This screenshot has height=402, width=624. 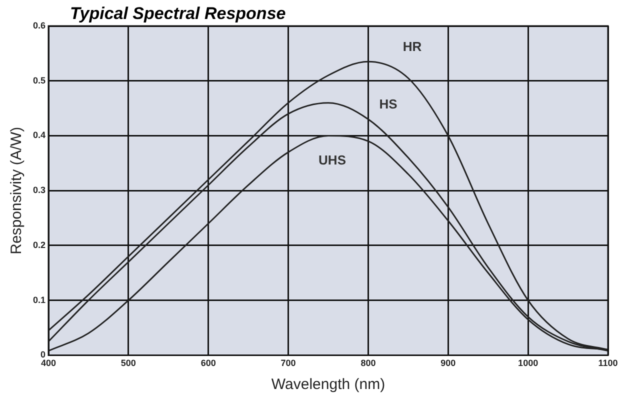 I want to click on x-axis-title: Wavelength (nm), so click(x=328, y=385).